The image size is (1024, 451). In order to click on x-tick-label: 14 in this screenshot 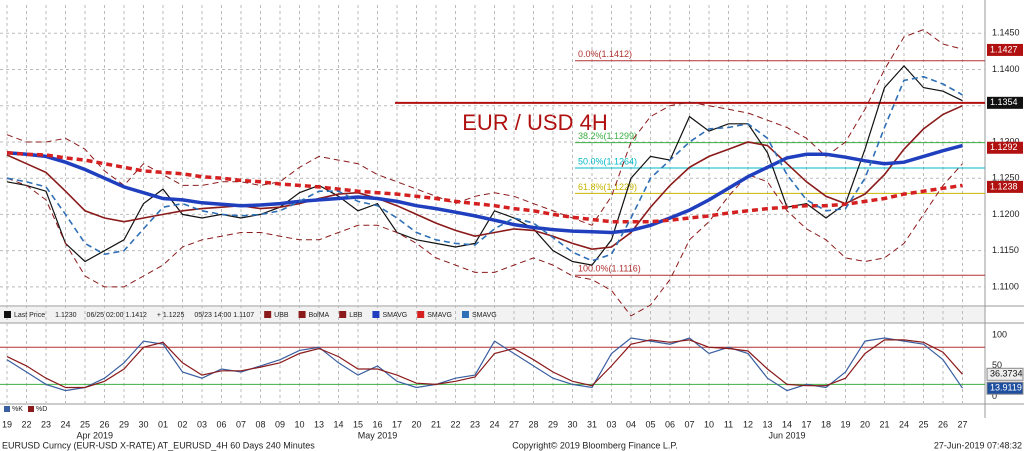, I will do `click(787, 424)`.